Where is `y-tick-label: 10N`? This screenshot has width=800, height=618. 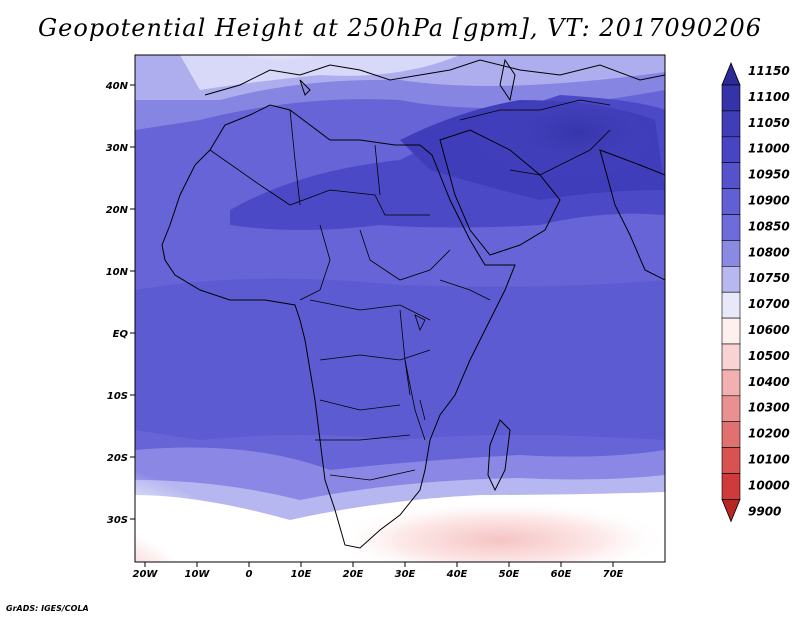
y-tick-label: 10N is located at coordinates (117, 272).